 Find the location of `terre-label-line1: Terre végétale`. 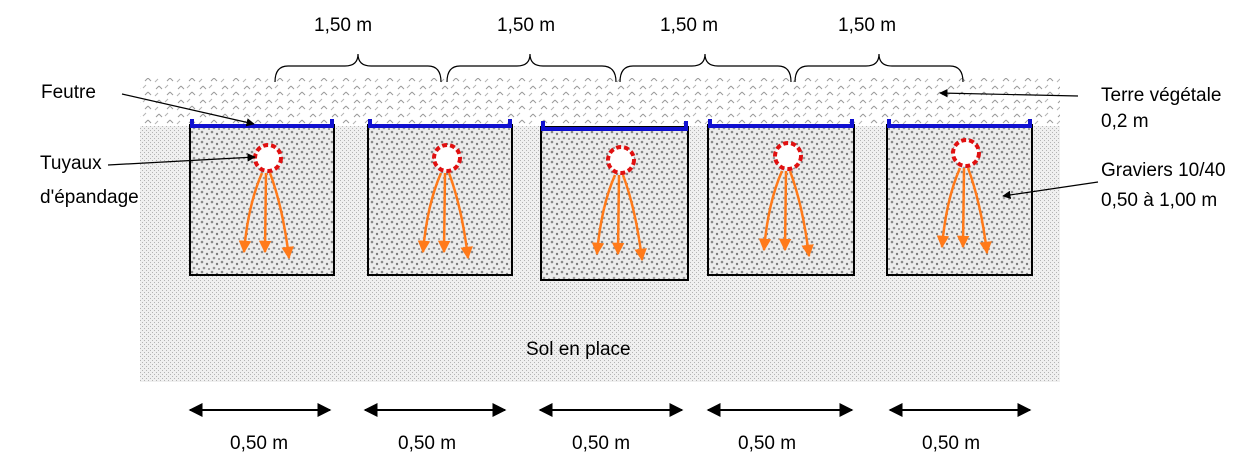

terre-label-line1: Terre végétale is located at coordinates (1161, 95).